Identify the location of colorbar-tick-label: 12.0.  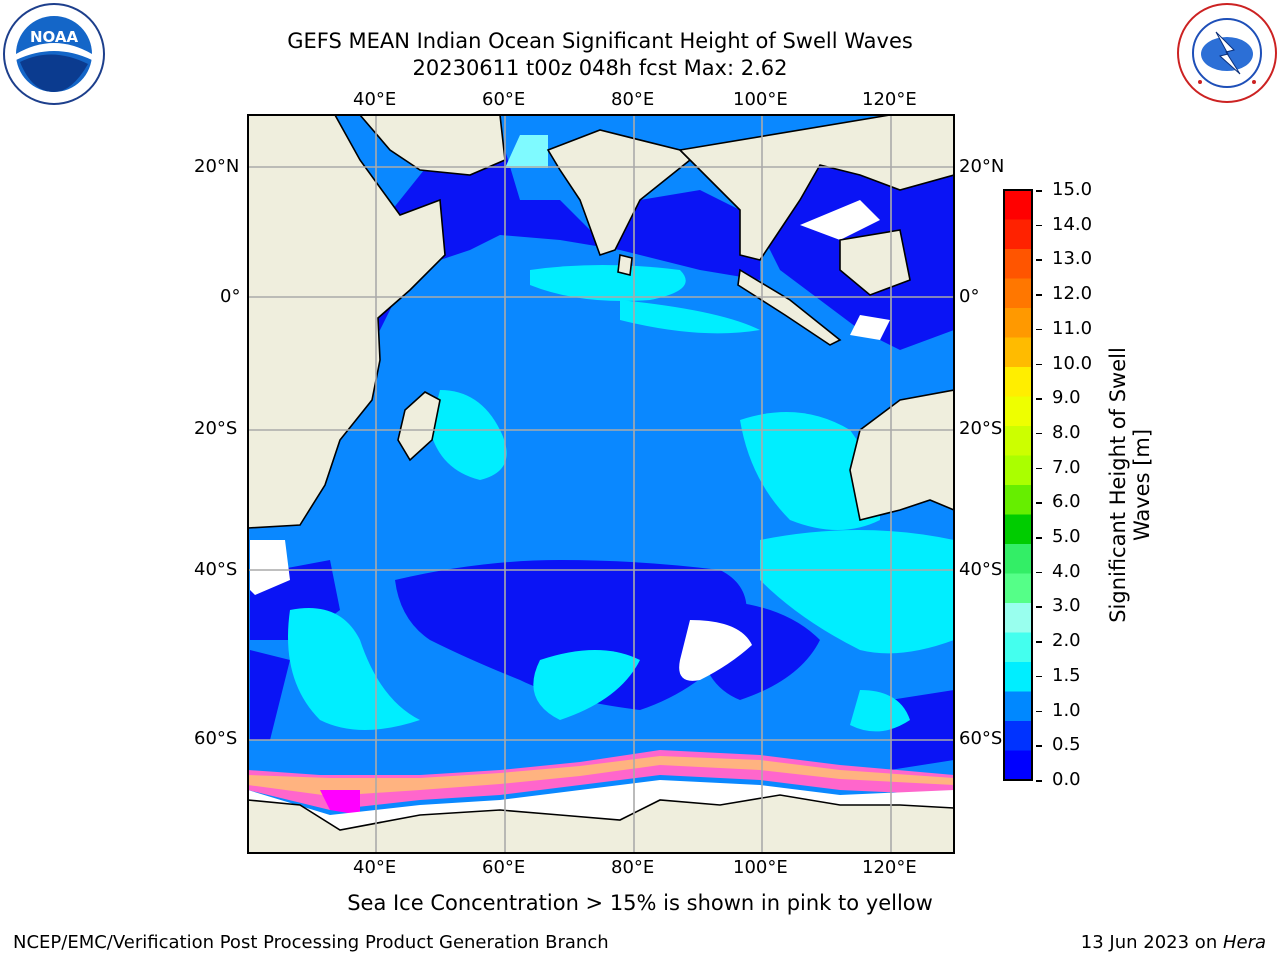
(1072, 294).